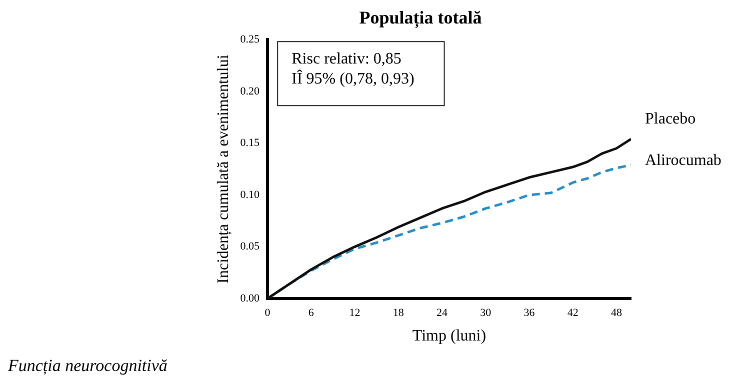 The height and width of the screenshot is (388, 741). Describe the element at coordinates (670, 119) in the screenshot. I see `series-label: Placebo` at that location.